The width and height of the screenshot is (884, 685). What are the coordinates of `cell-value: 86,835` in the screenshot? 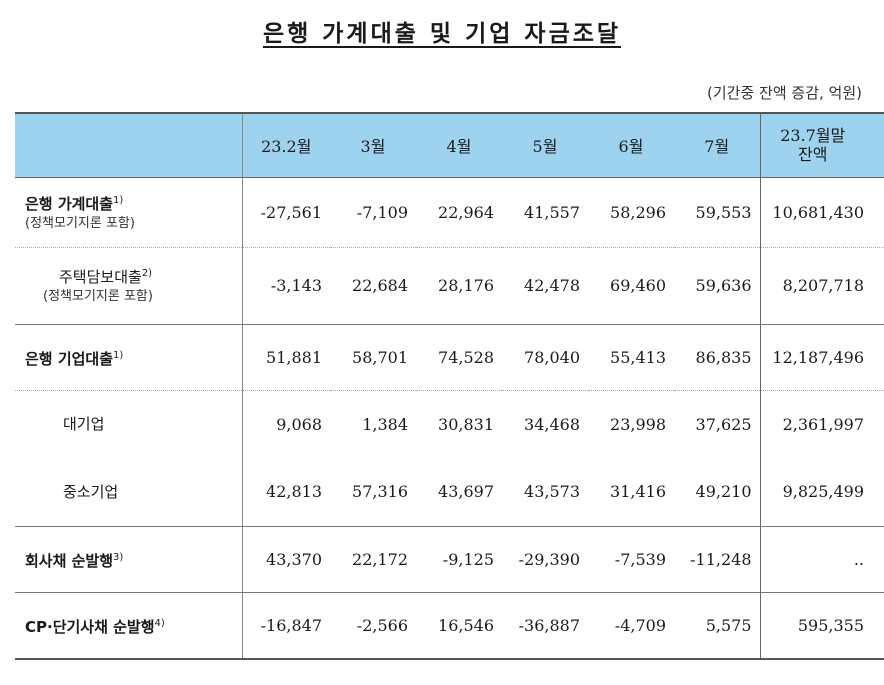 It's located at (717, 357).